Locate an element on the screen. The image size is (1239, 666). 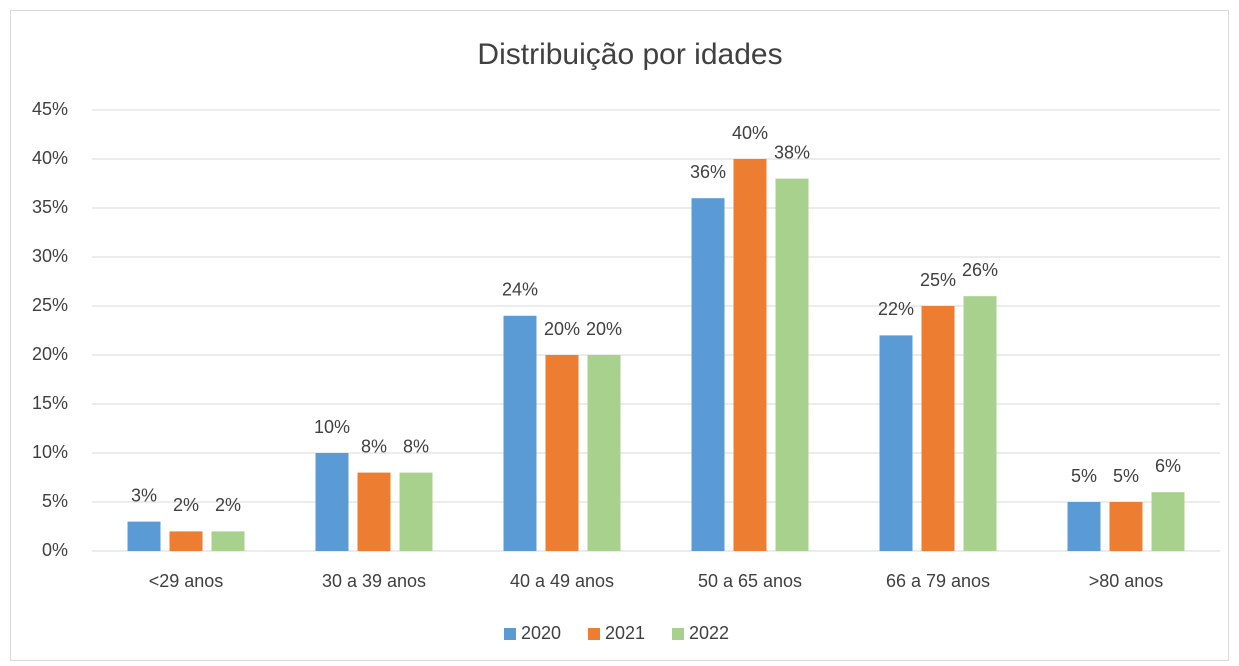
y-tick-label: 45% is located at coordinates (50, 109).